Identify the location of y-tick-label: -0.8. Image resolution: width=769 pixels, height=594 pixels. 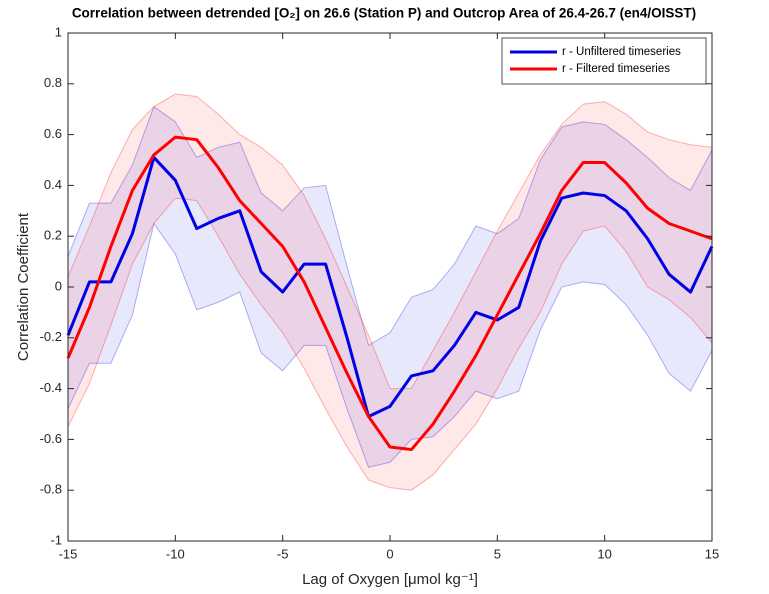
(51, 489).